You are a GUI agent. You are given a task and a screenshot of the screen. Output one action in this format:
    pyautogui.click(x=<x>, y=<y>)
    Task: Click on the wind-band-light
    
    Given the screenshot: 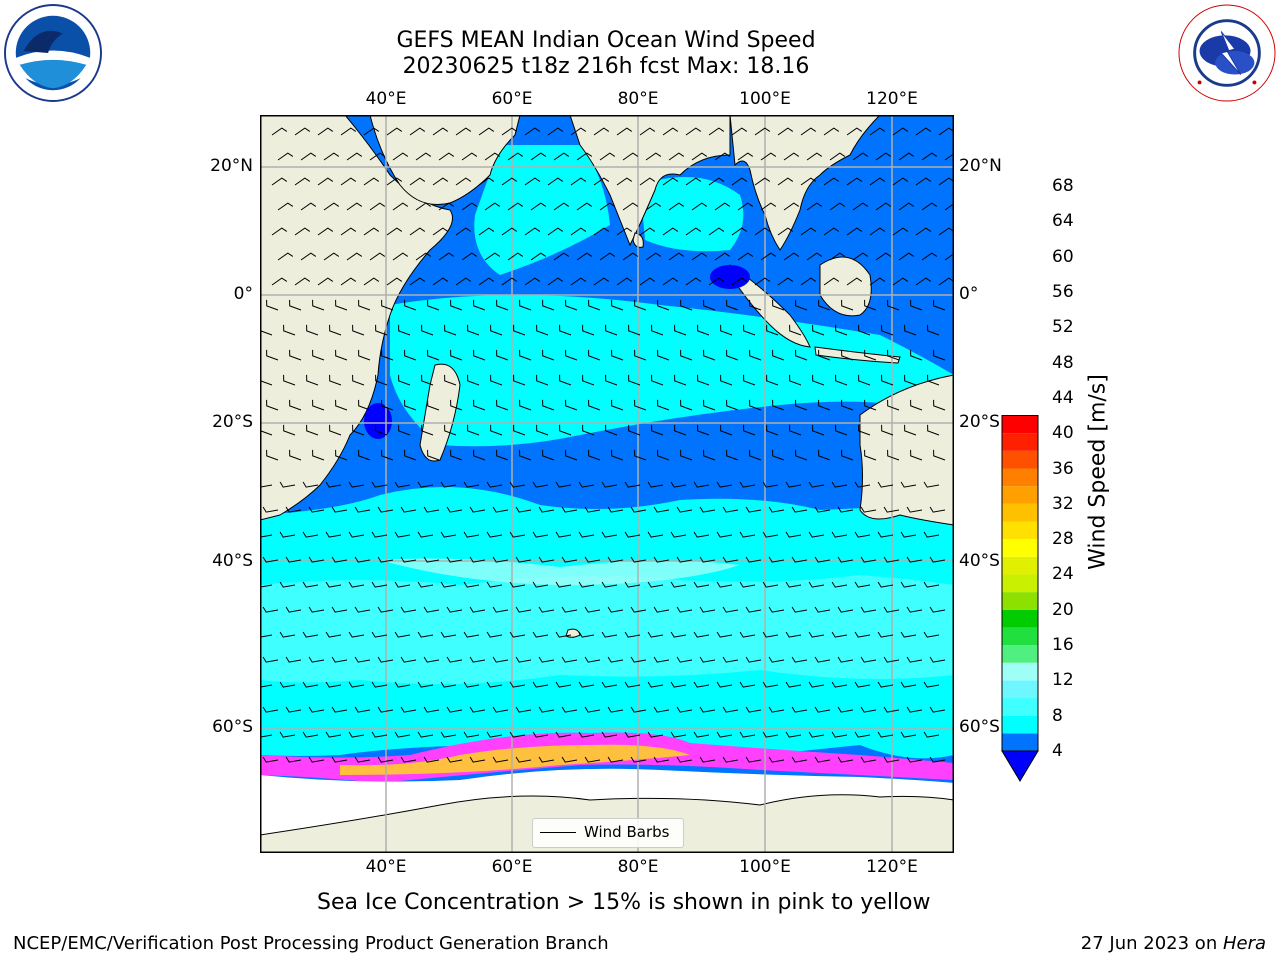 What is the action you would take?
    pyautogui.click(x=607, y=629)
    